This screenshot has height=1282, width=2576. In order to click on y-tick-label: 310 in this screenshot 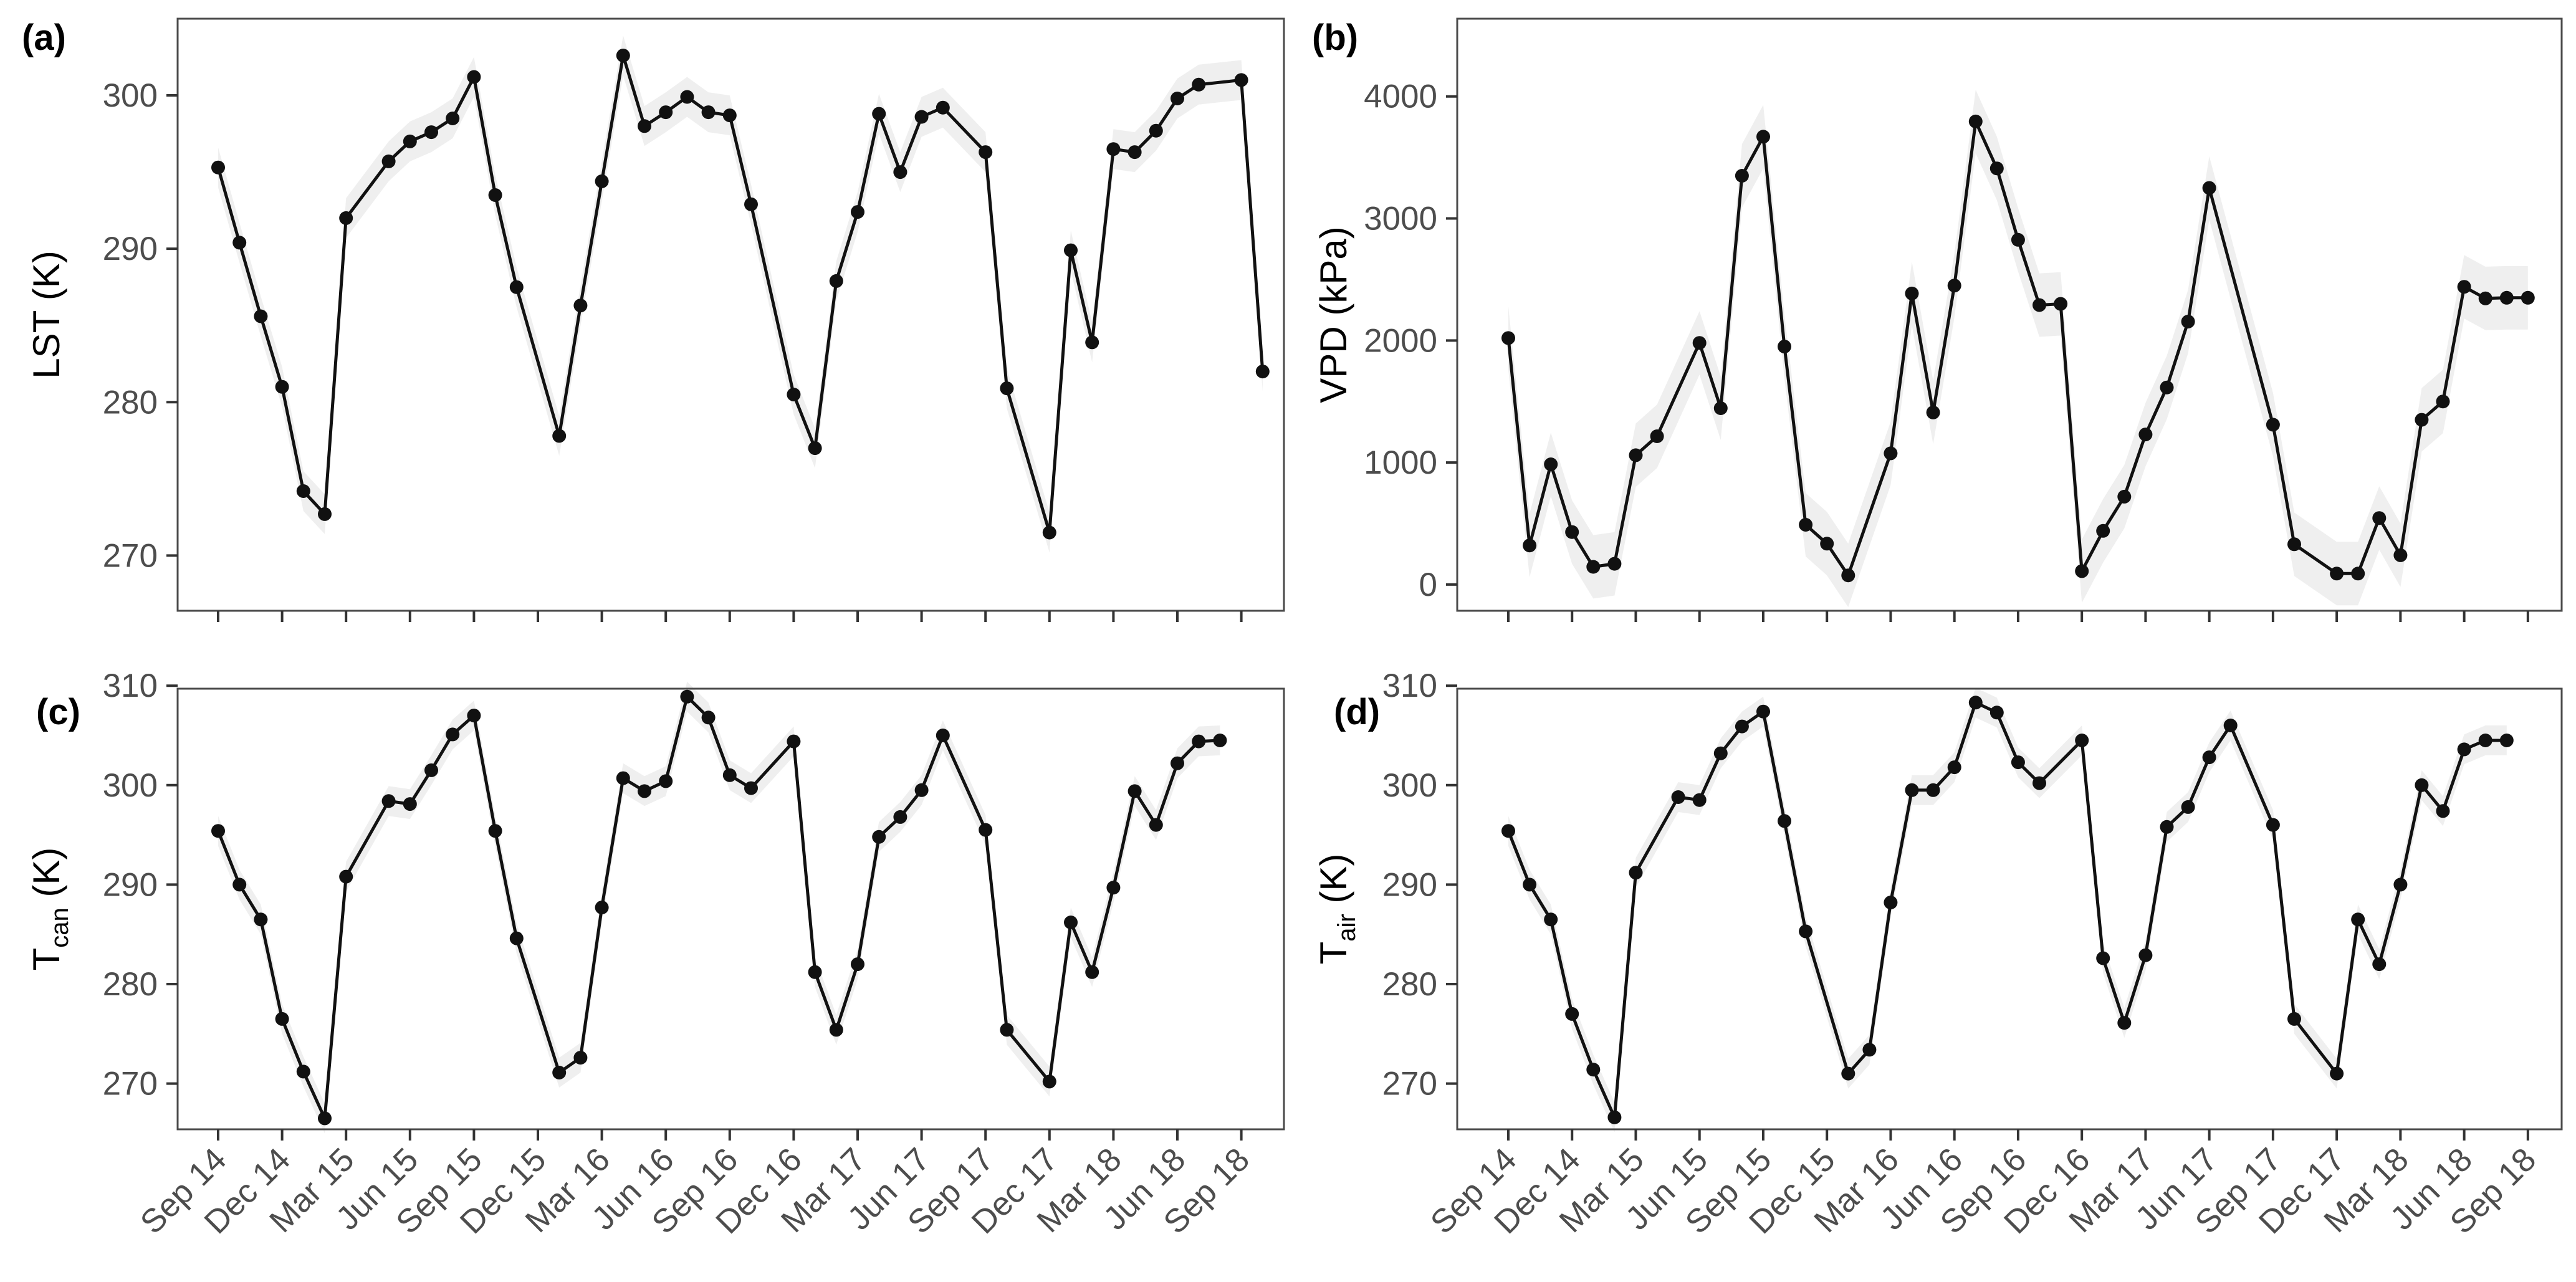, I will do `click(1409, 685)`.